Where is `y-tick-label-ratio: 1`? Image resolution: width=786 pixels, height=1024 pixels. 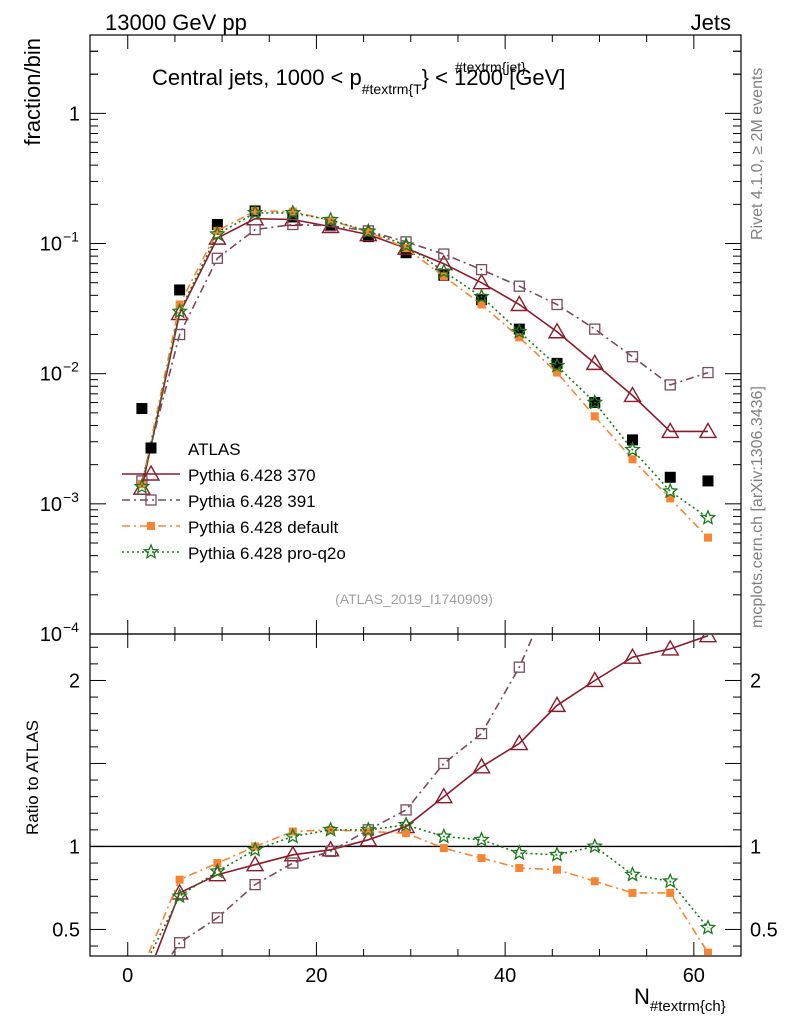
y-tick-label-ratio: 1 is located at coordinates (74, 847).